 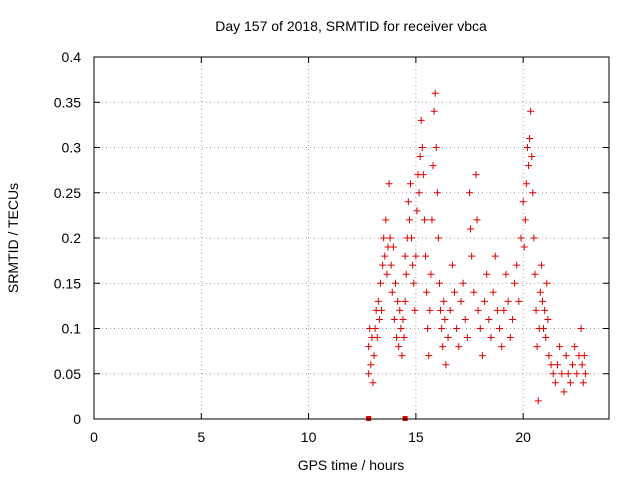 What do you see at coordinates (67, 283) in the screenshot?
I see `y-tick-label: 0.15` at bounding box center [67, 283].